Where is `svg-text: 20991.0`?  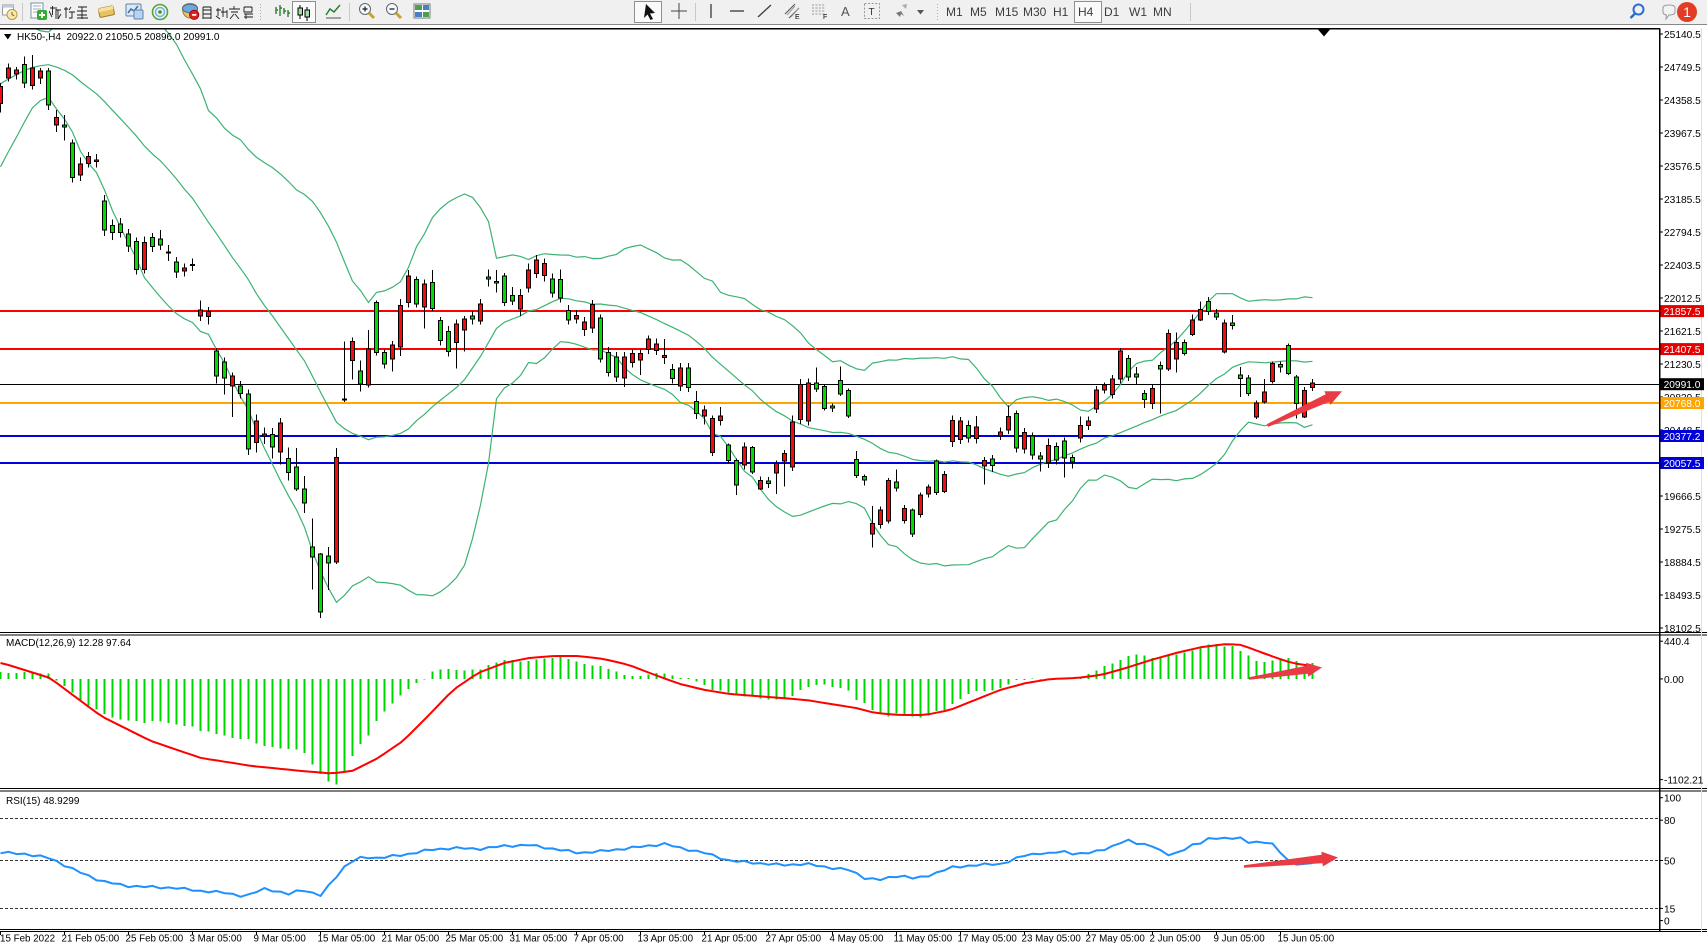 svg-text: 20991.0 is located at coordinates (1682, 385).